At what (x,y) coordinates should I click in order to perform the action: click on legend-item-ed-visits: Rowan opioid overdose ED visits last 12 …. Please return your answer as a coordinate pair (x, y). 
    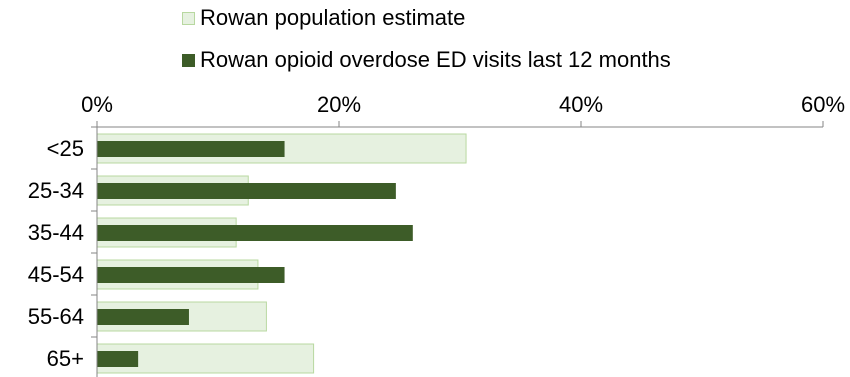
    Looking at the image, I should click on (426, 60).